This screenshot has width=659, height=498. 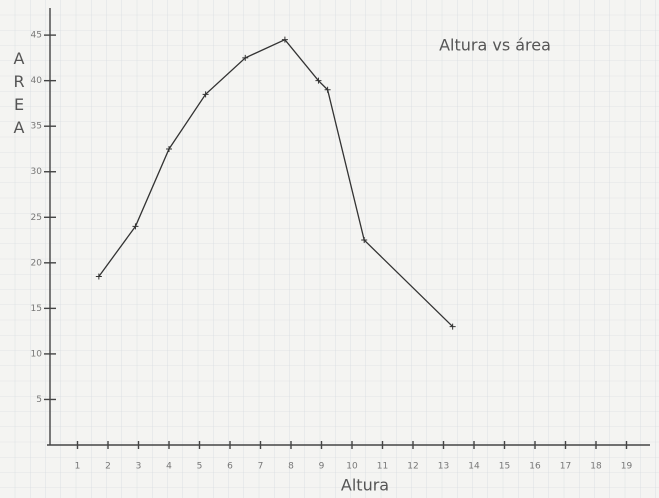 I want to click on x-tick-label: 13, so click(x=443, y=467).